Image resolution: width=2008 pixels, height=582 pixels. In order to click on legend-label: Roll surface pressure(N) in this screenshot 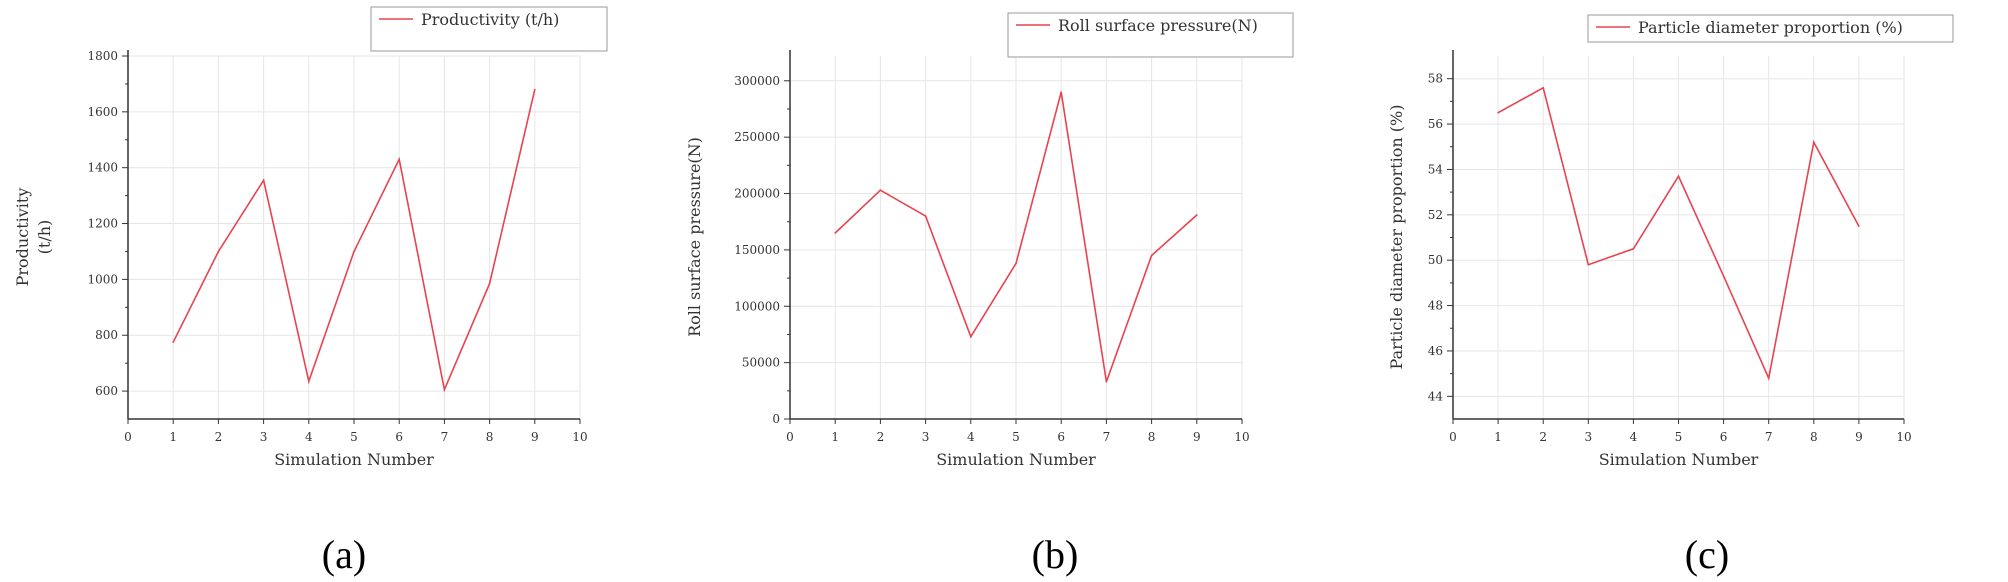, I will do `click(1158, 25)`.